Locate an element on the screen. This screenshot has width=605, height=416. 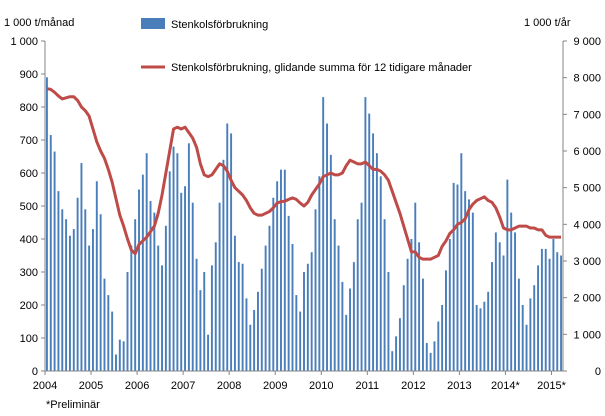
right-tick-label: 7 000 is located at coordinates (587, 115).